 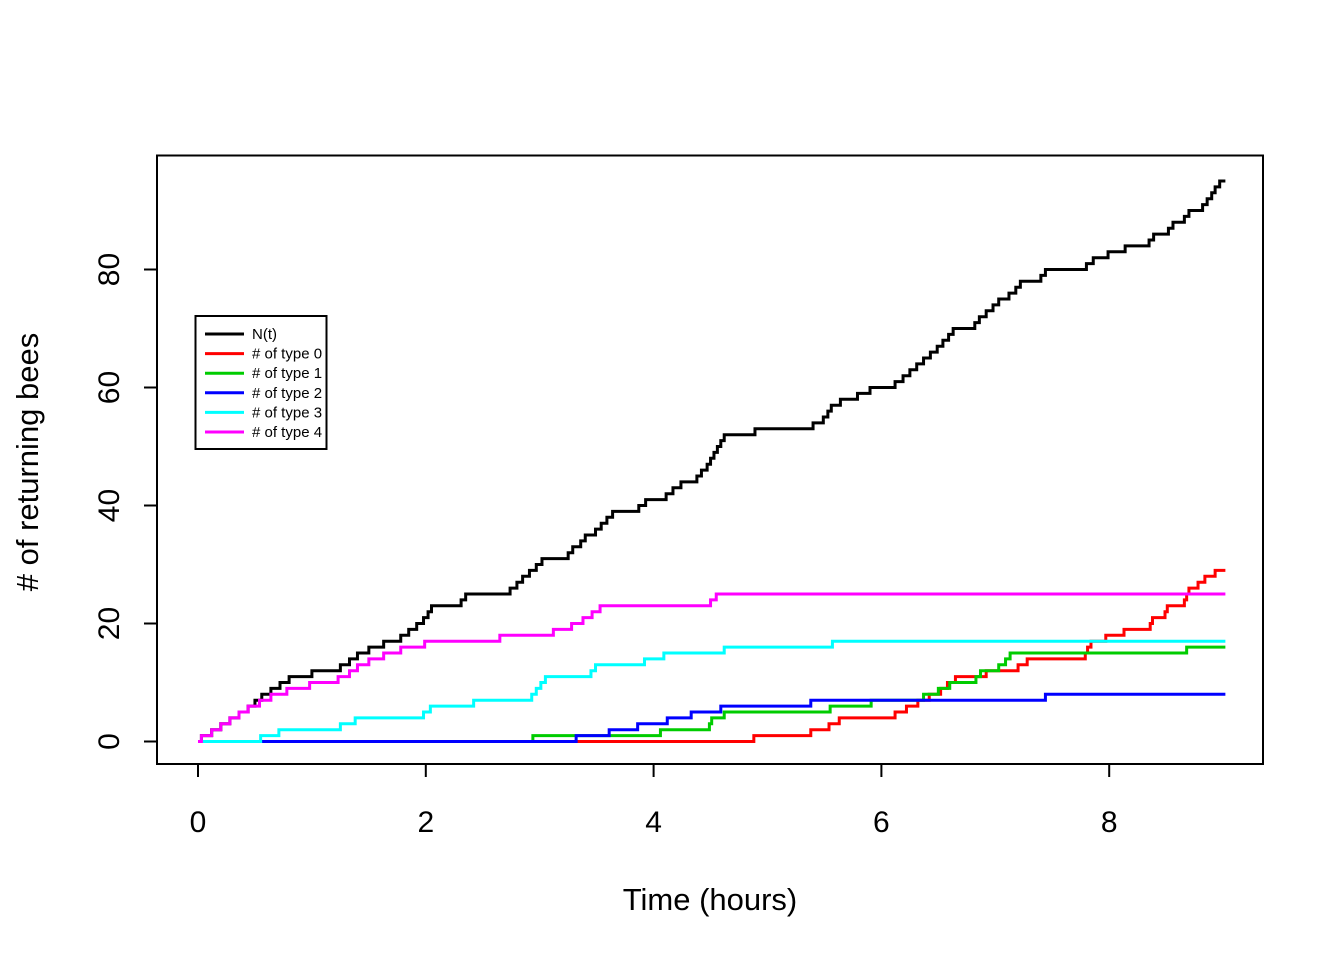 What do you see at coordinates (881, 822) in the screenshot?
I see `x-tick-label-6: 6` at bounding box center [881, 822].